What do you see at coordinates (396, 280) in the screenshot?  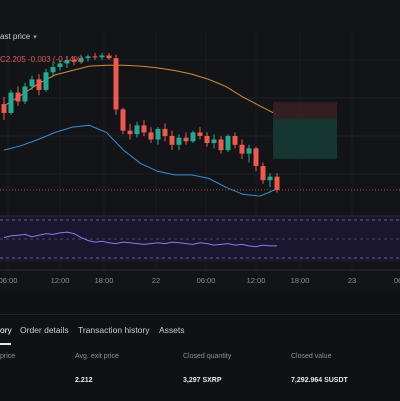 I see `time-axis-label: 06` at bounding box center [396, 280].